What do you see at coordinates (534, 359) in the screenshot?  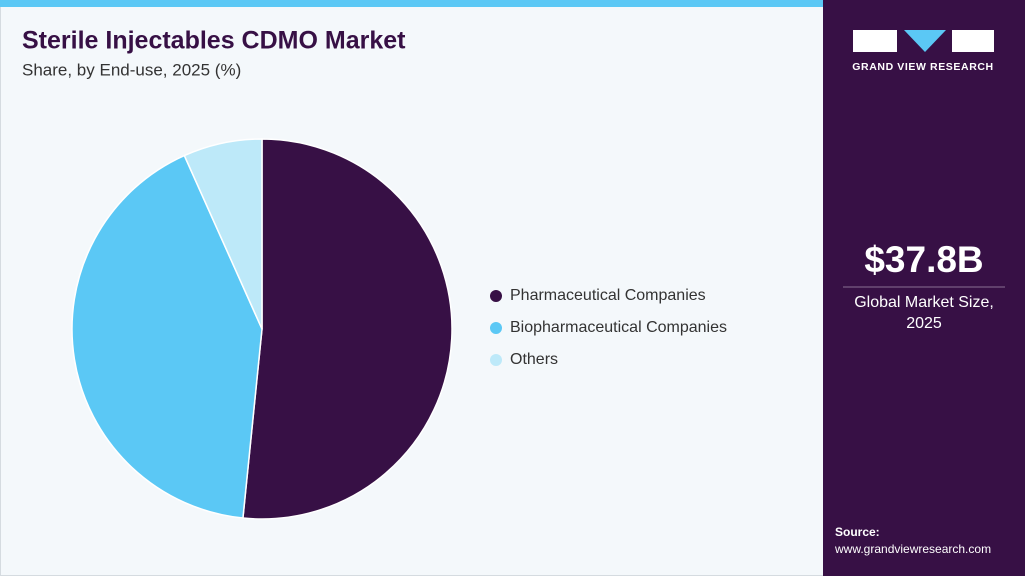 I see `legend-label: Others` at bounding box center [534, 359].